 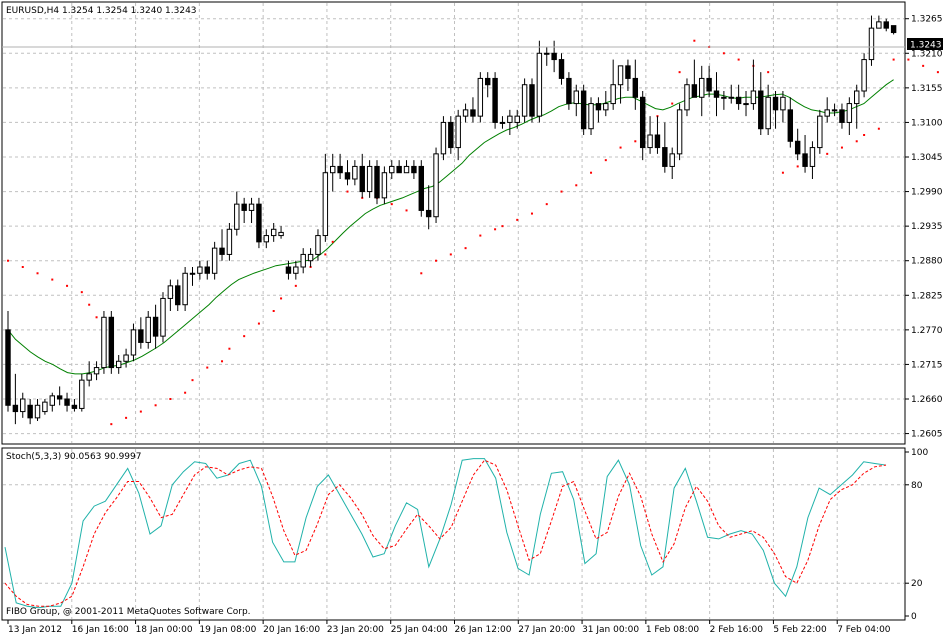 What do you see at coordinates (927, 123) in the screenshot?
I see `price-tick-label: 1.3100` at bounding box center [927, 123].